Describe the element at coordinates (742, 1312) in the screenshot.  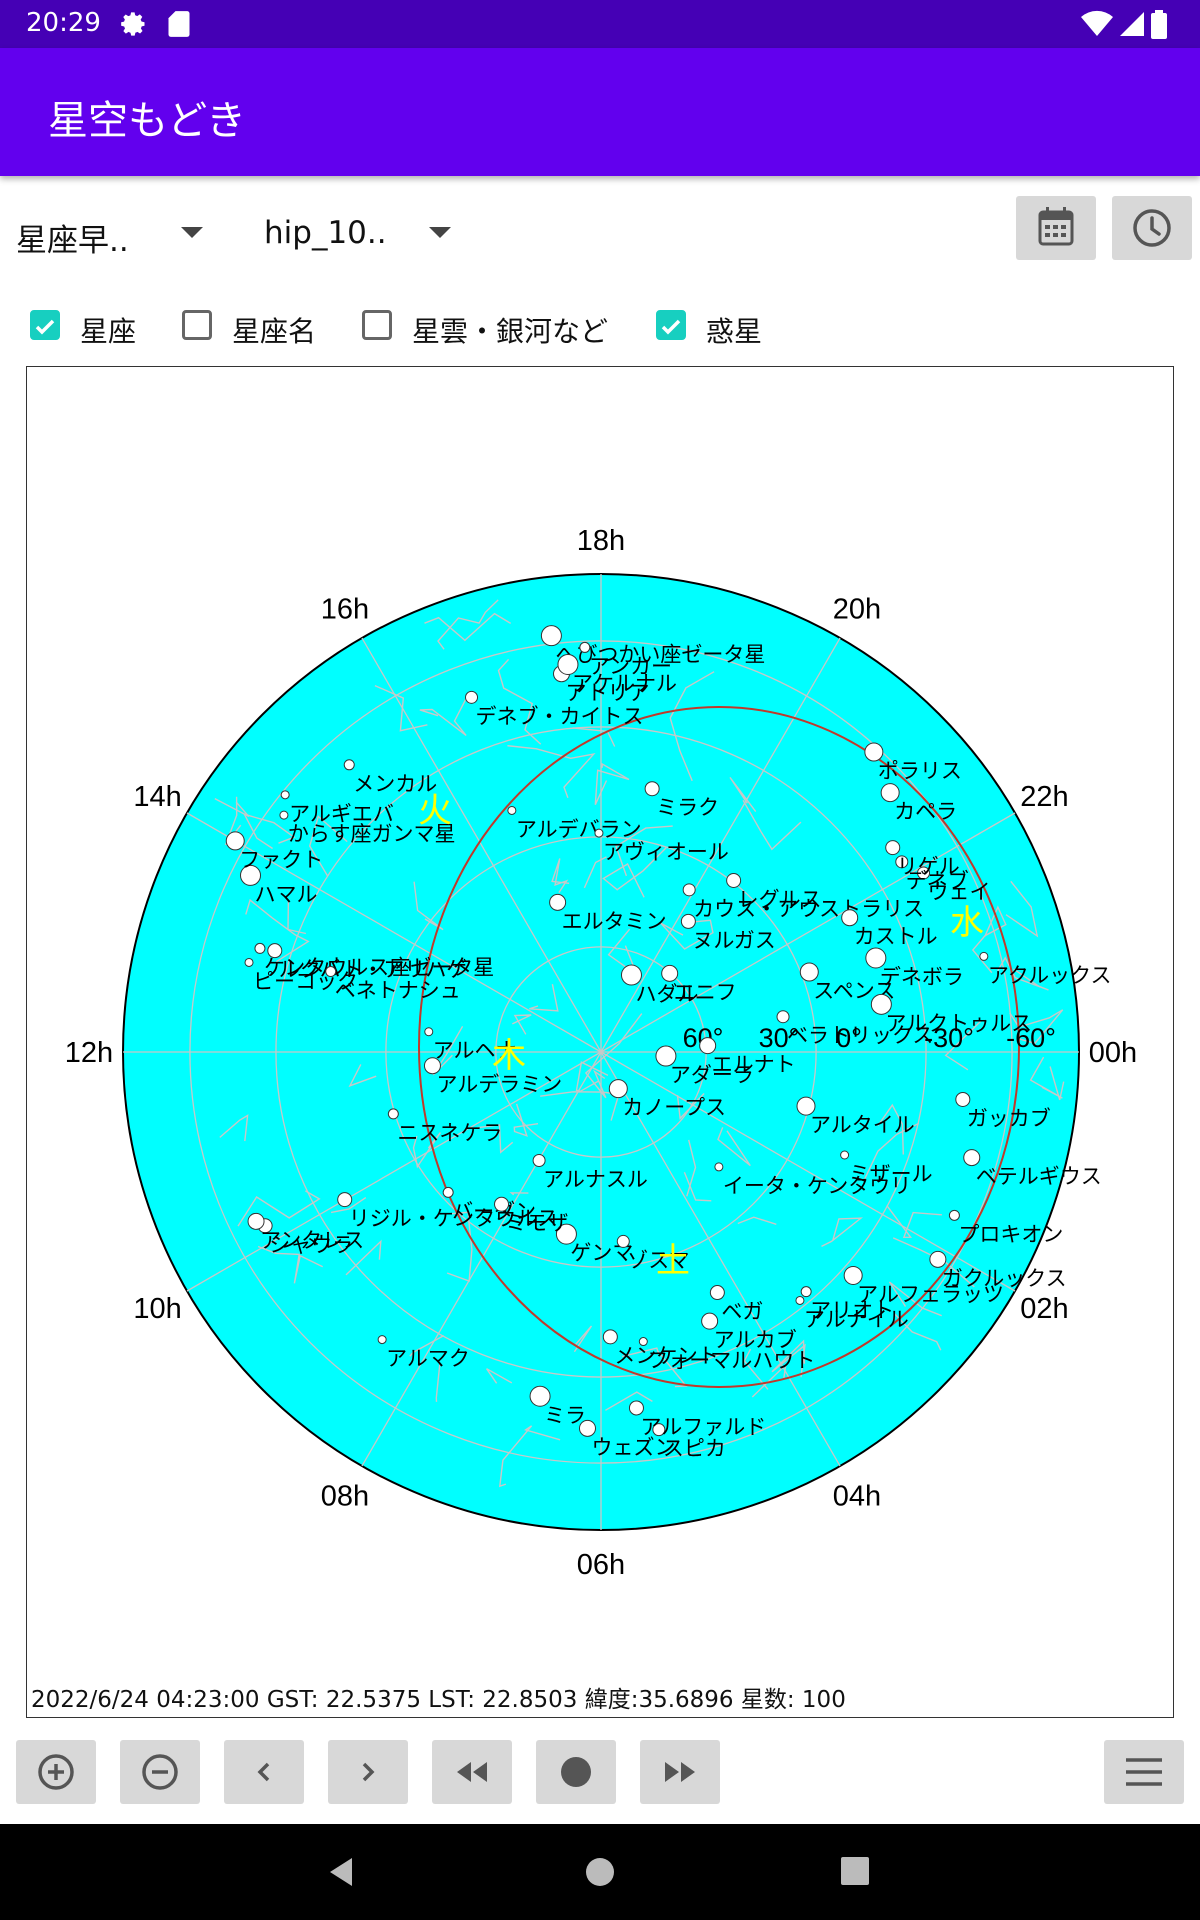
I see `star-name: ベガ` at that location.